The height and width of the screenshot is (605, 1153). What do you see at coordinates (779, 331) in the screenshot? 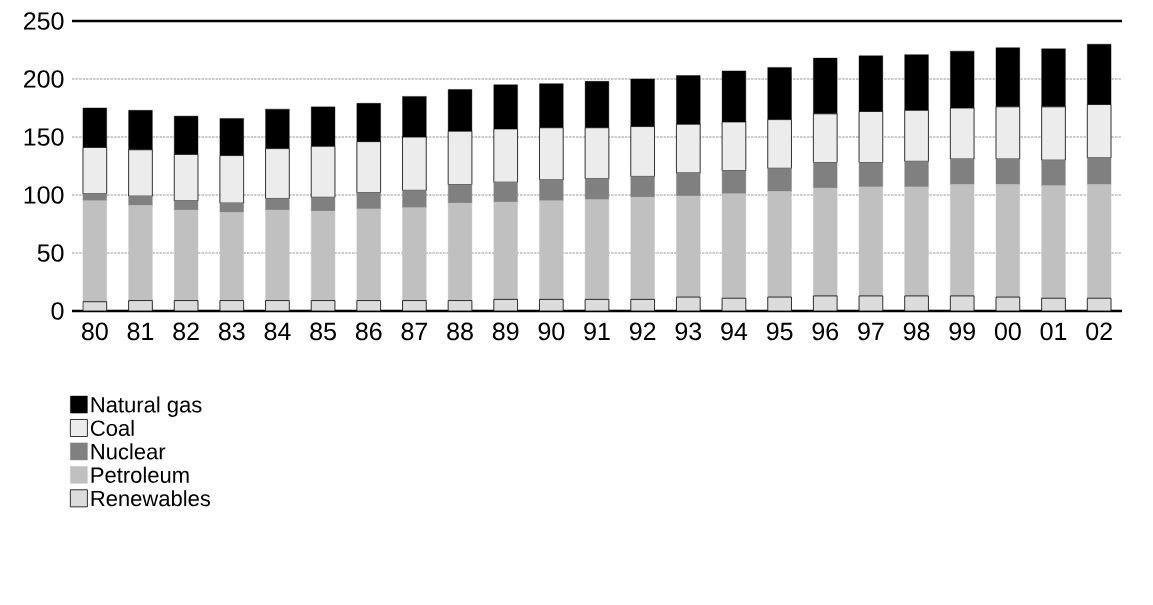
I see `x-tick-label: 95` at bounding box center [779, 331].